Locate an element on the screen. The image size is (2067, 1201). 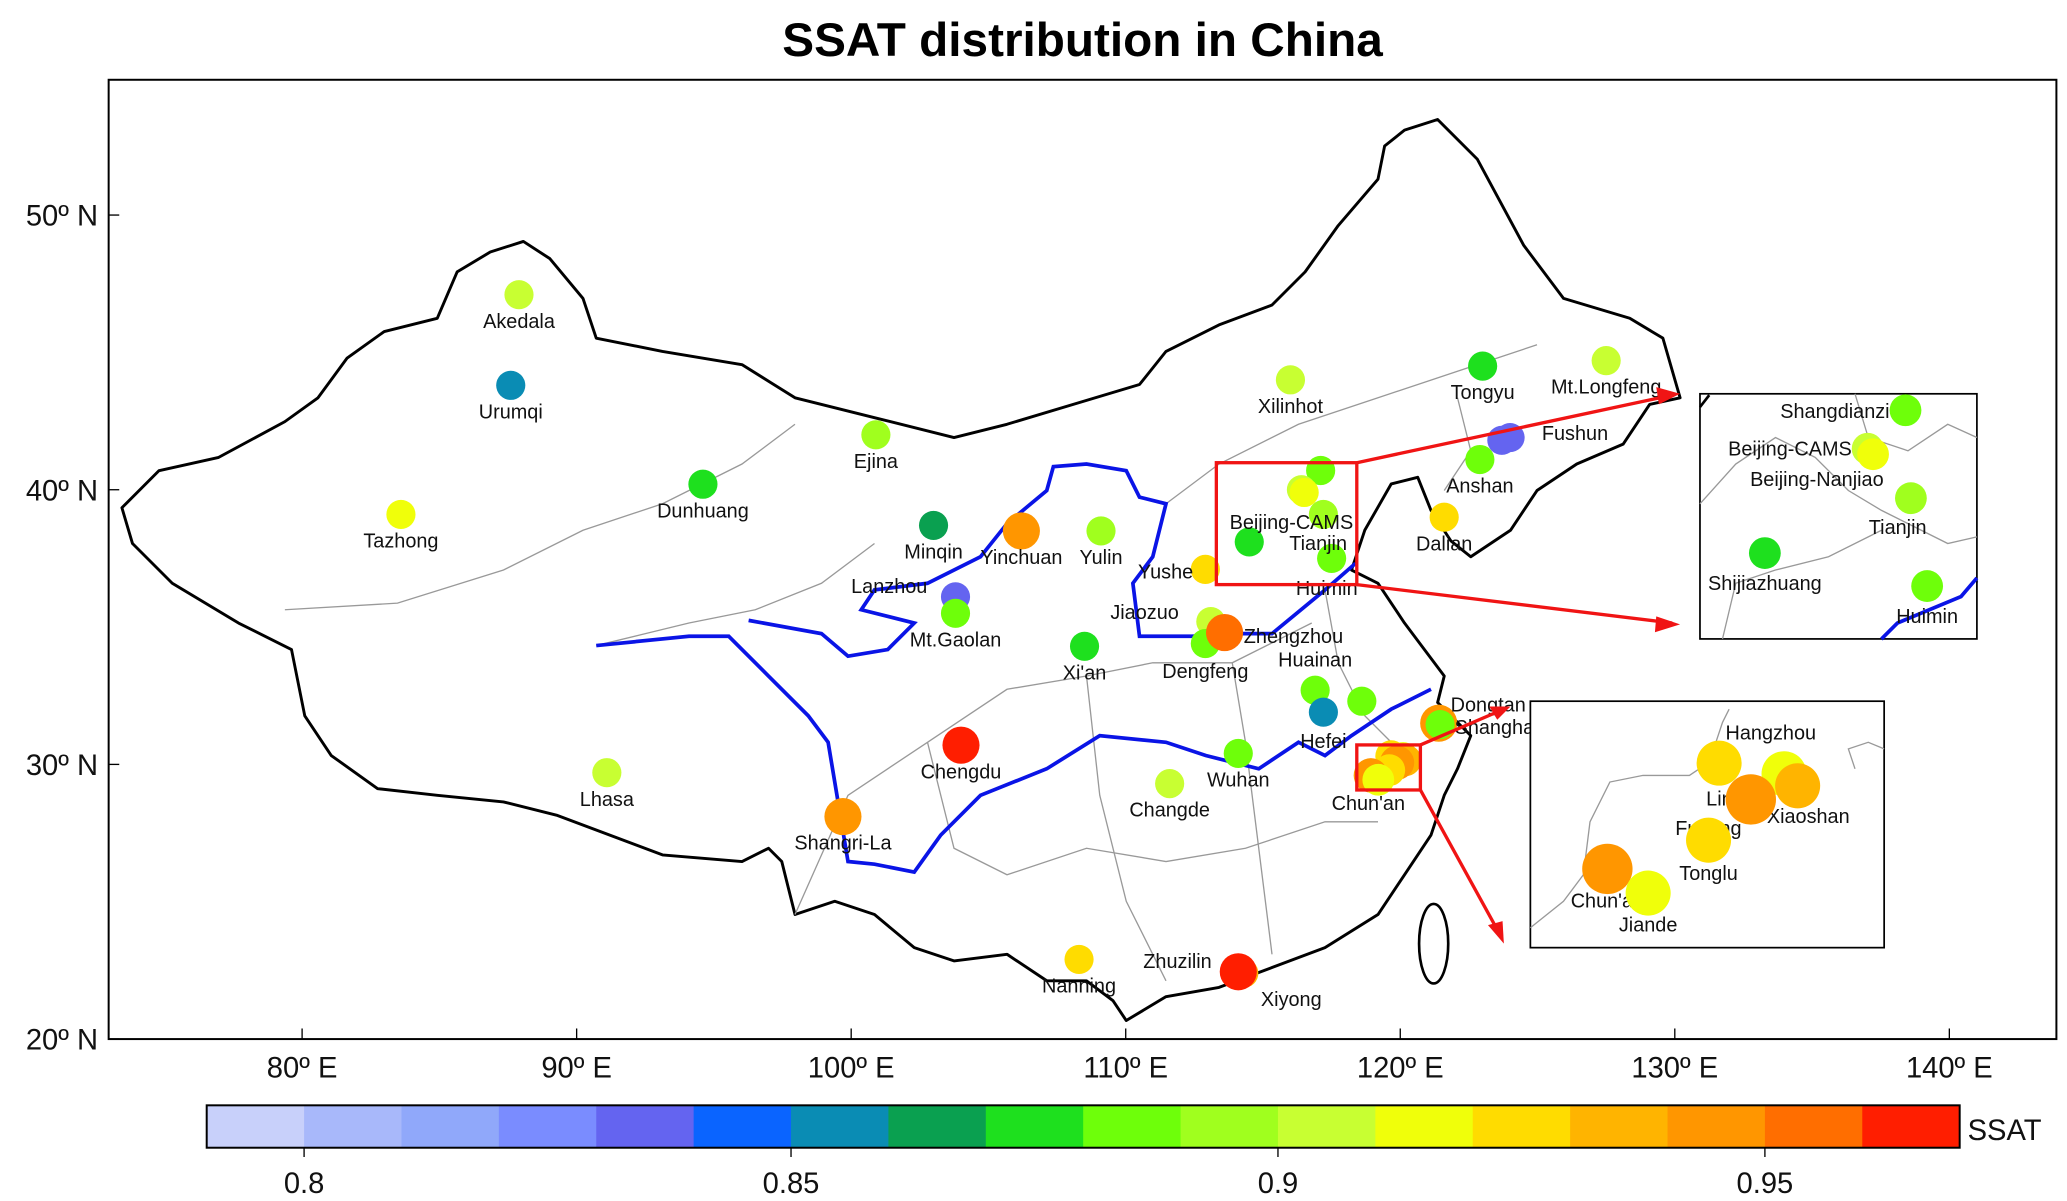
colorbar-frame is located at coordinates (1083, 1126).